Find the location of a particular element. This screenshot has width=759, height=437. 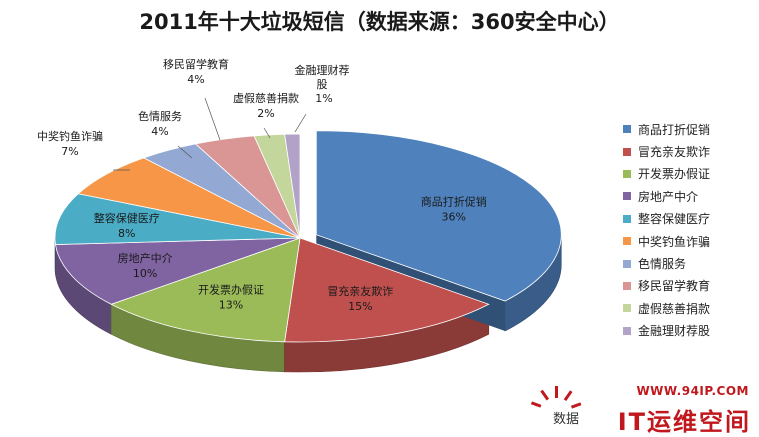

data-label-value: 2% is located at coordinates (265, 113).